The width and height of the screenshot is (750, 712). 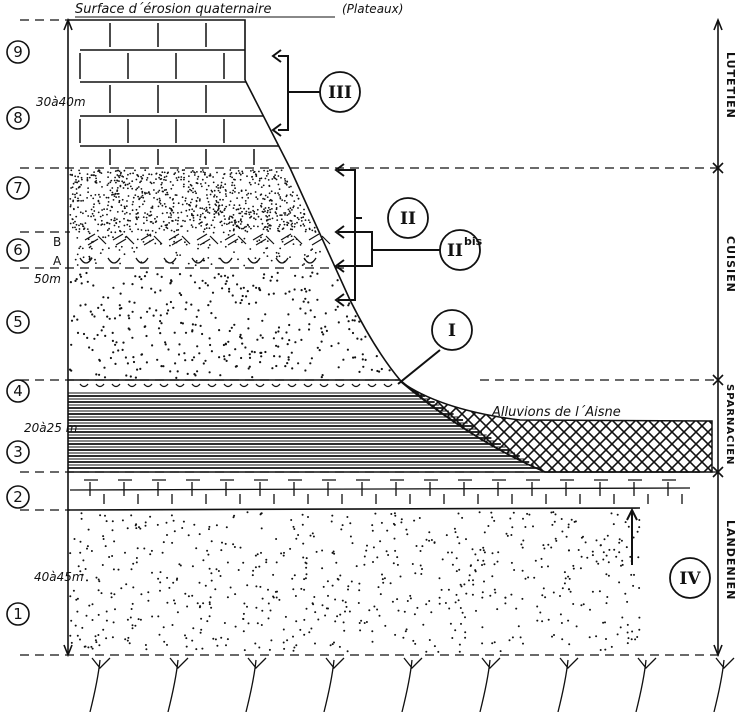 I want to click on sparnacian-strata, so click(x=303, y=426).